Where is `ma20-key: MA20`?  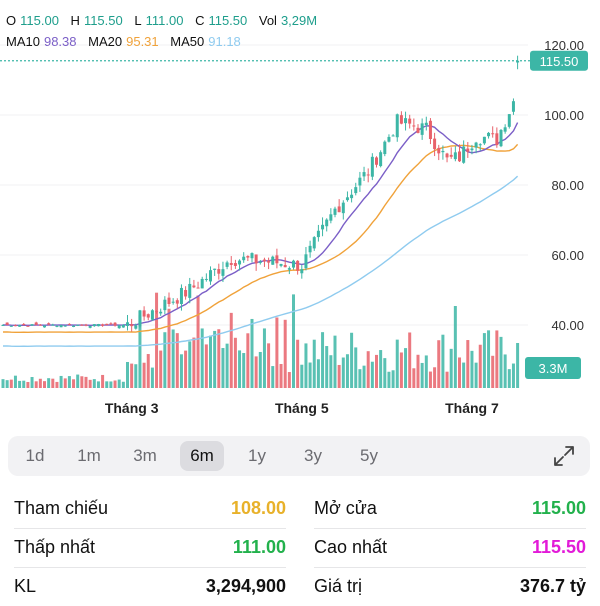
ma20-key: MA20 is located at coordinates (105, 41).